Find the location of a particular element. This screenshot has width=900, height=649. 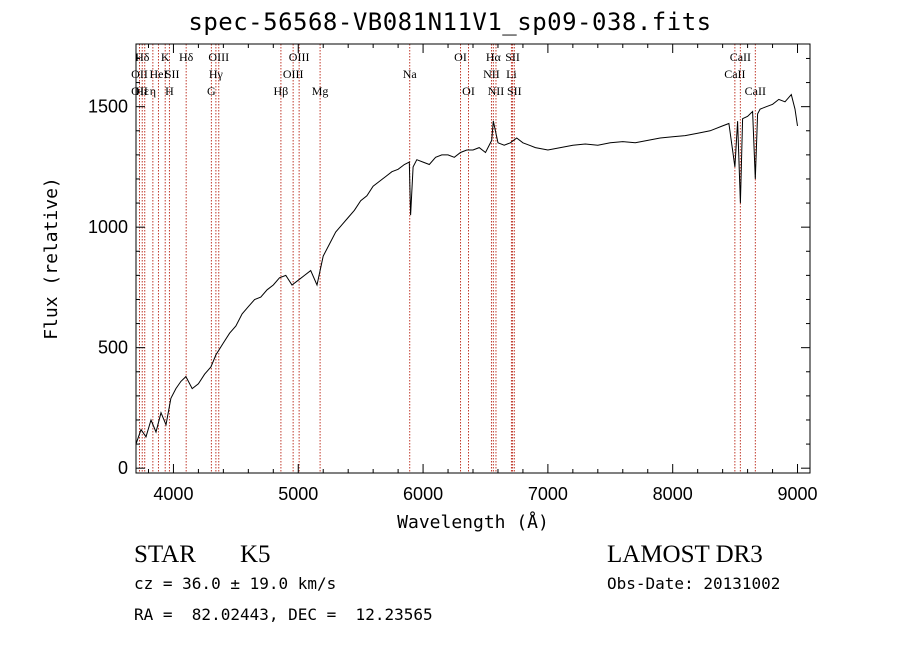

y-tick-label: 1500 is located at coordinates (108, 107).